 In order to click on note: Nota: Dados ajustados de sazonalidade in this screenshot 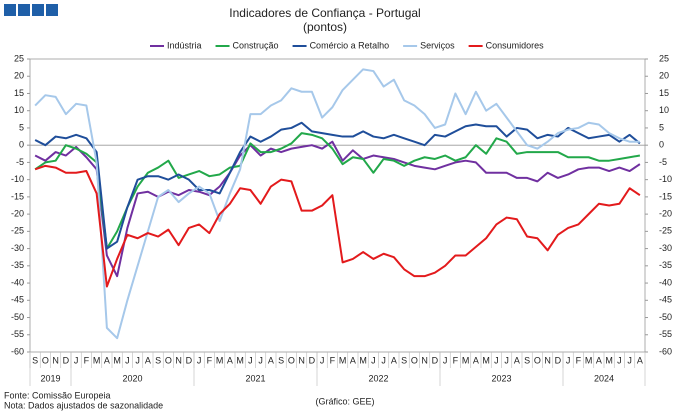, I will do `click(83, 405)`.